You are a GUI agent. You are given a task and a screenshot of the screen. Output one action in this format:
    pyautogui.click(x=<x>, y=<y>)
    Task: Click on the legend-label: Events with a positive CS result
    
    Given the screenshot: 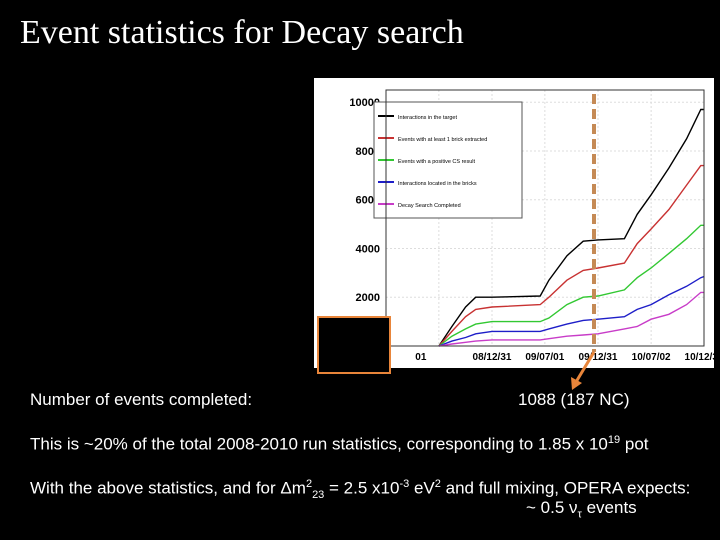 What is the action you would take?
    pyautogui.click(x=437, y=162)
    